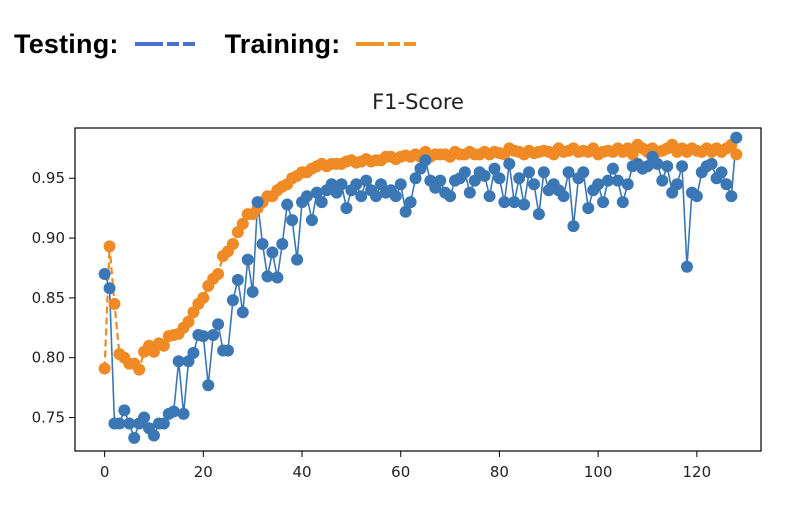 The image size is (800, 519). Describe the element at coordinates (400, 472) in the screenshot. I see `x-tick-label: 60` at that location.